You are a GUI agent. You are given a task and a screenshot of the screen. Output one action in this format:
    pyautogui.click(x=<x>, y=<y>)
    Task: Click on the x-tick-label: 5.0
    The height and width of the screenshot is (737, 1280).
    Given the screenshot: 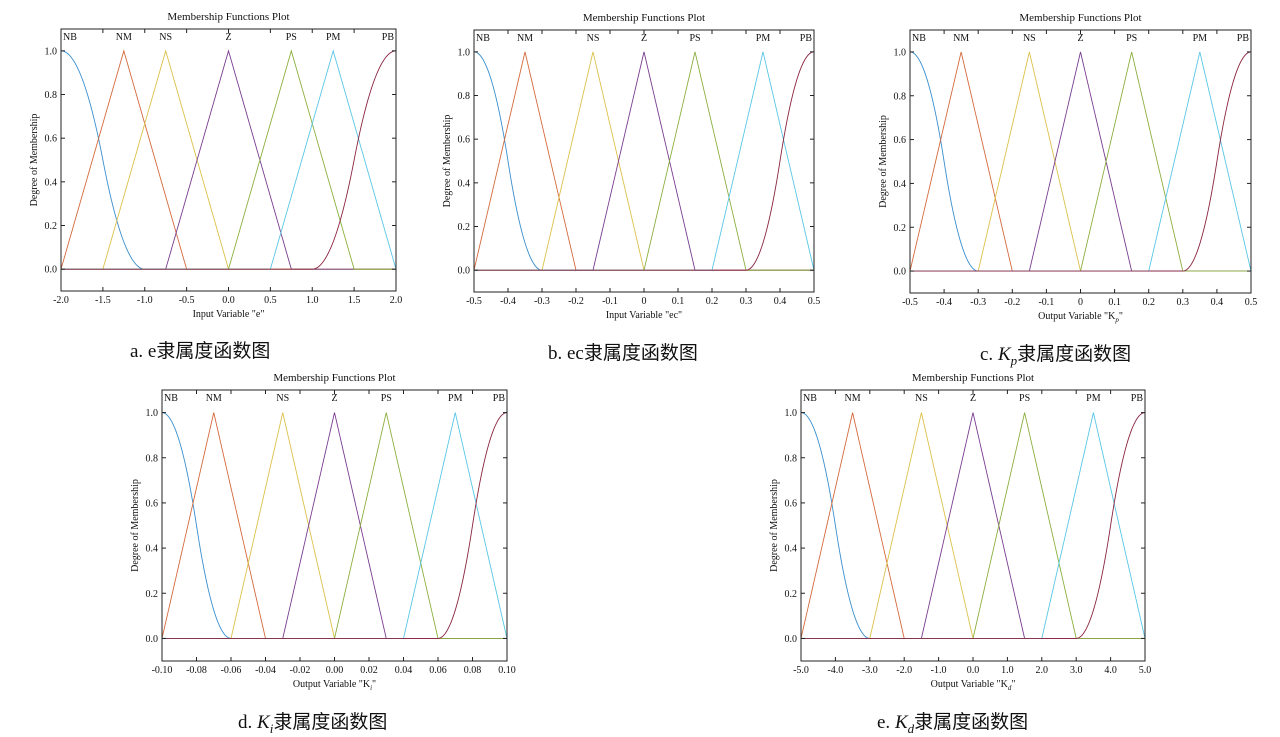 What is the action you would take?
    pyautogui.click(x=1145, y=670)
    